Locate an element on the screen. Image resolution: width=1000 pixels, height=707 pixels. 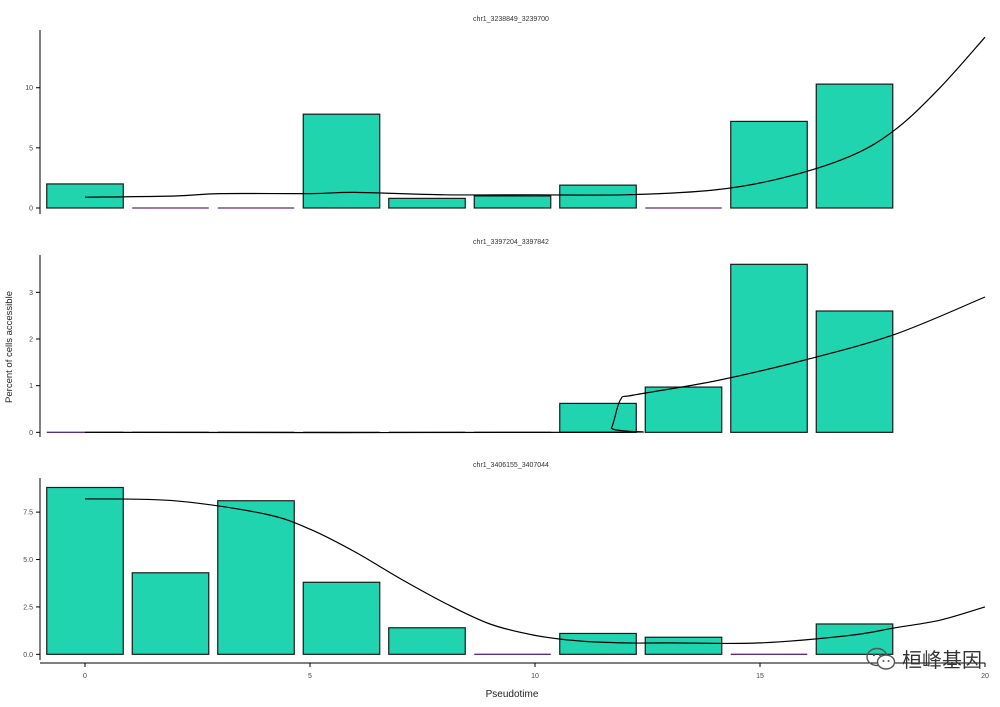
panel-title-2: chr1_3397204_3397842 is located at coordinates (511, 242).